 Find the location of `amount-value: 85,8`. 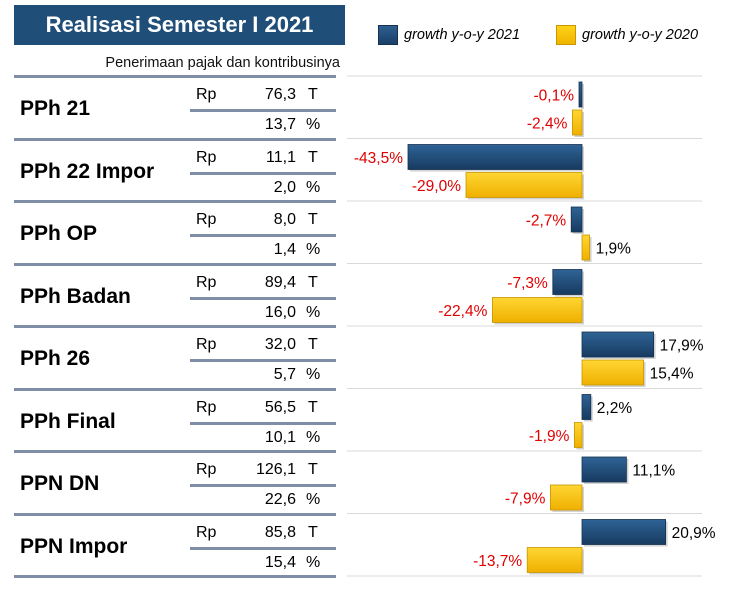

amount-value: 85,8 is located at coordinates (280, 532).